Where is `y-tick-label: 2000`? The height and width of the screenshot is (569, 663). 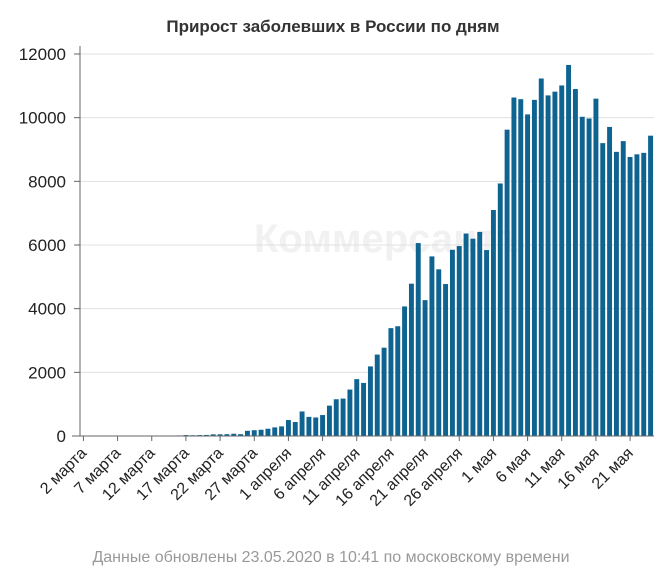 y-tick-label: 2000 is located at coordinates (47, 372).